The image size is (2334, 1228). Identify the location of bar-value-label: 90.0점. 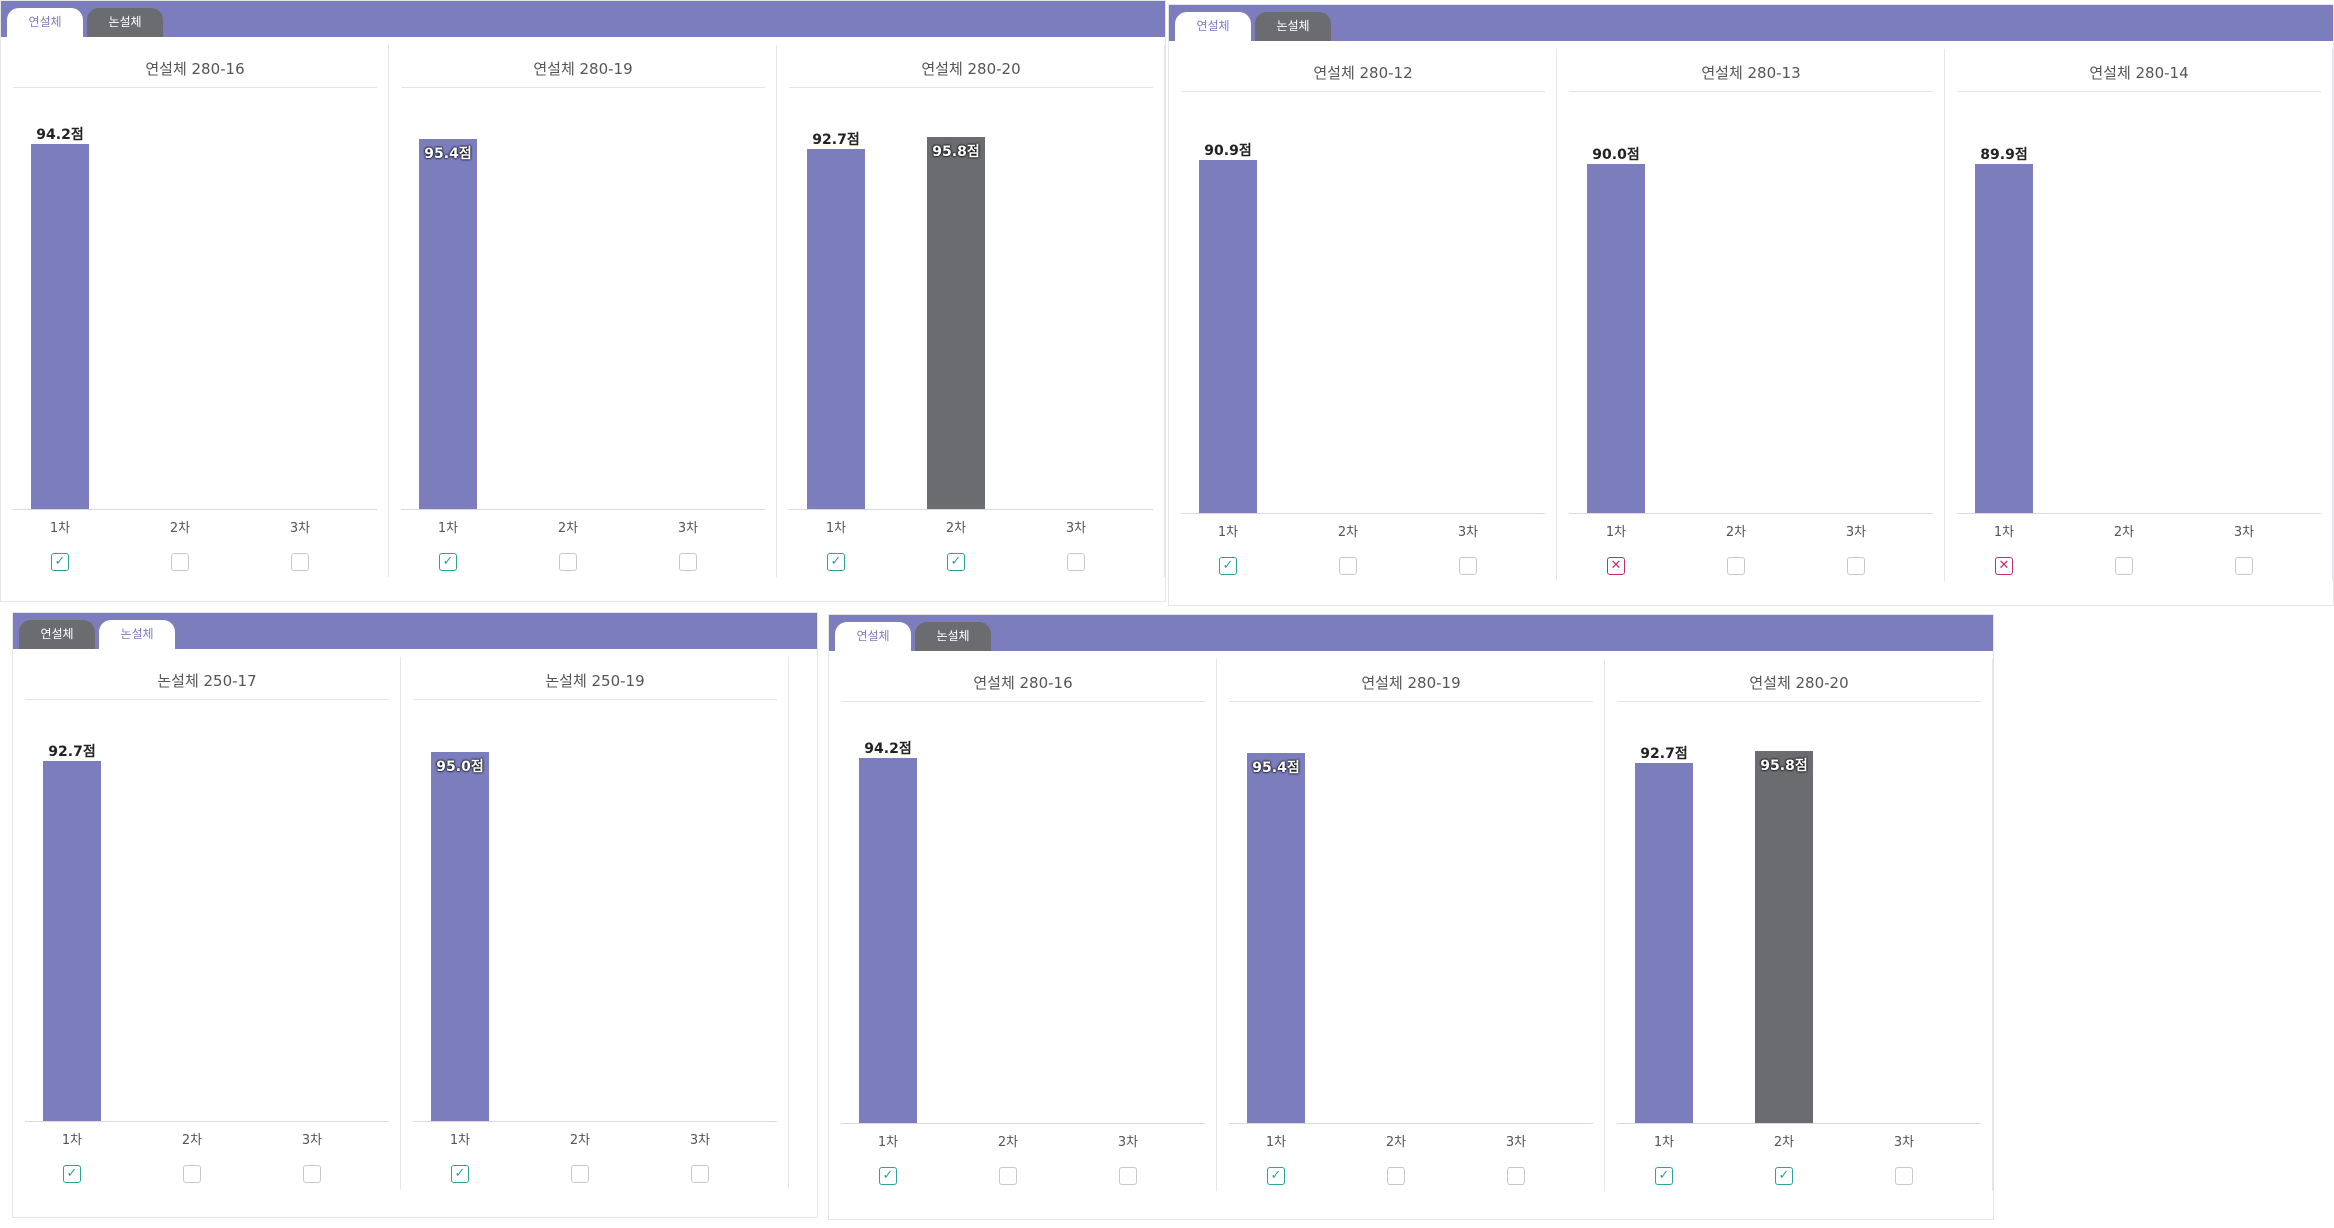
(1616, 154).